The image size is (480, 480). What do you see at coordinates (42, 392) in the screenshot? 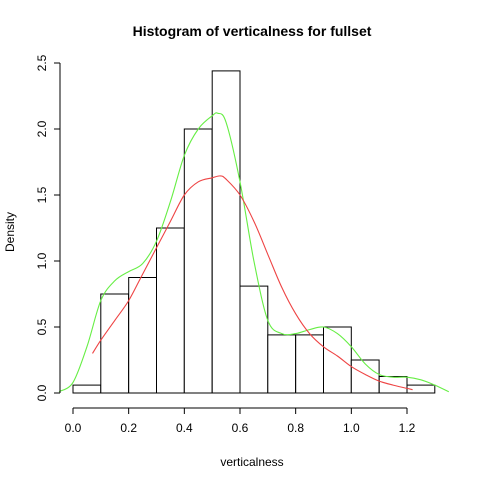
I see `y-tick-label-0: 0.0` at bounding box center [42, 392].